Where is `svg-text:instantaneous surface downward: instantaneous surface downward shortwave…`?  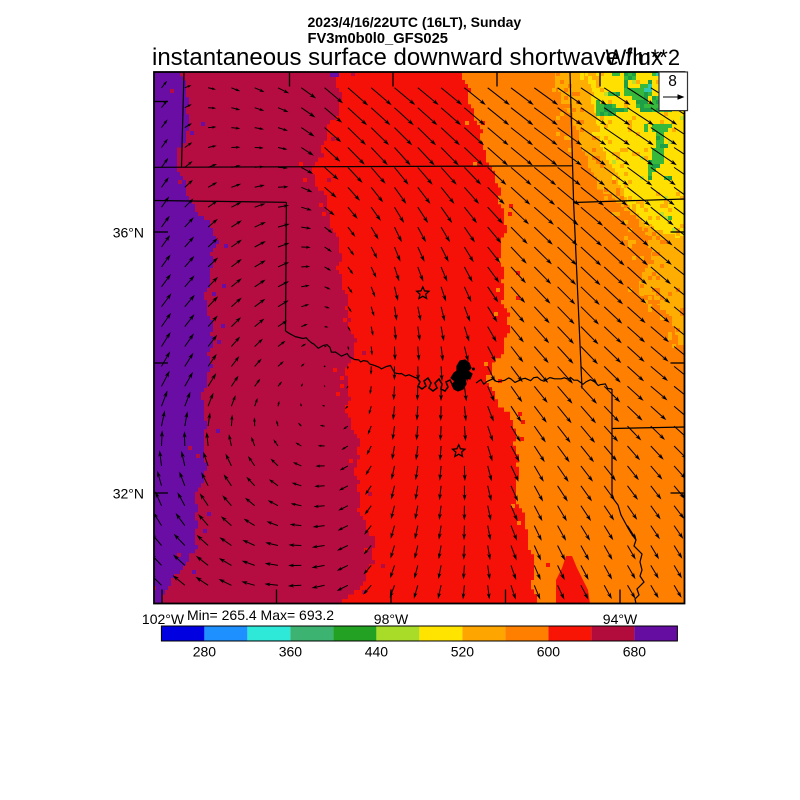 svg-text:instantaneous surface downward: instantaneous surface downward shortwave… is located at coordinates (407, 57).